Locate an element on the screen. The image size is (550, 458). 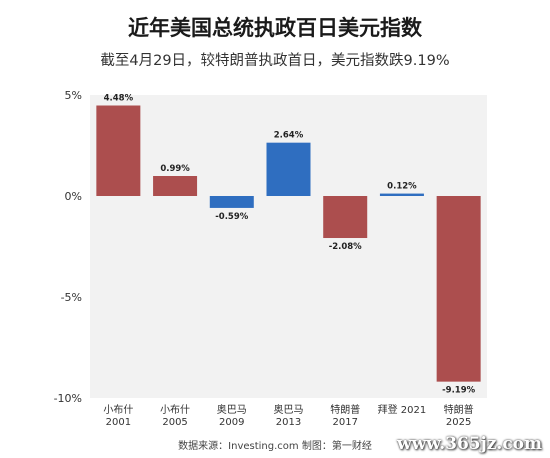
x-tick-label: 2005 is located at coordinates (174, 422).